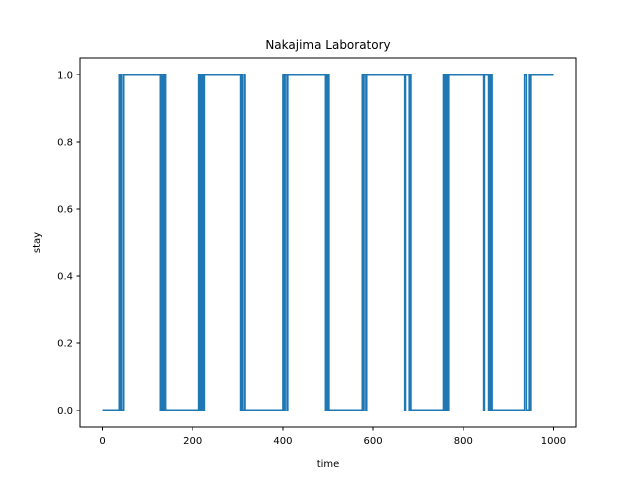 Image resolution: width=640 pixels, height=480 pixels. What do you see at coordinates (332, 437) in the screenshot?
I see `x-axis: 0 200 400 600 800 1000` at bounding box center [332, 437].